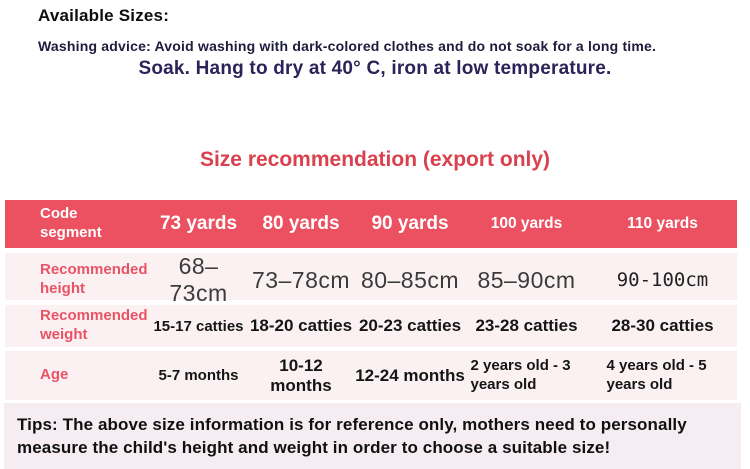 This screenshot has width=750, height=469. Describe the element at coordinates (301, 279) in the screenshot. I see `height-value: 73–78cm` at that location.